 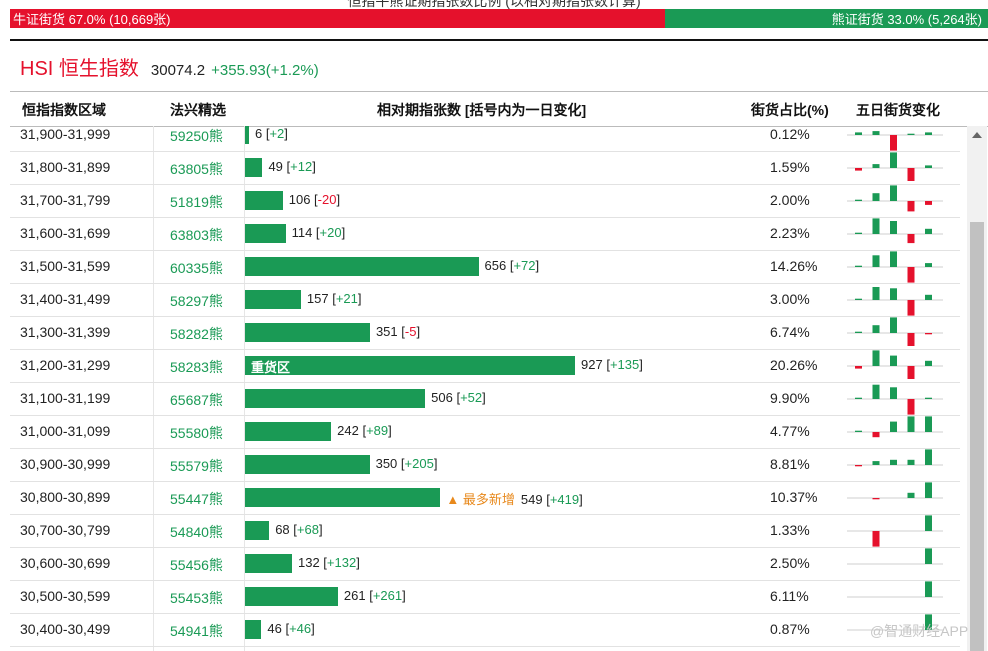 What do you see at coordinates (794, 365) in the screenshot?
I see `share-cell: 20.26%` at bounding box center [794, 365].